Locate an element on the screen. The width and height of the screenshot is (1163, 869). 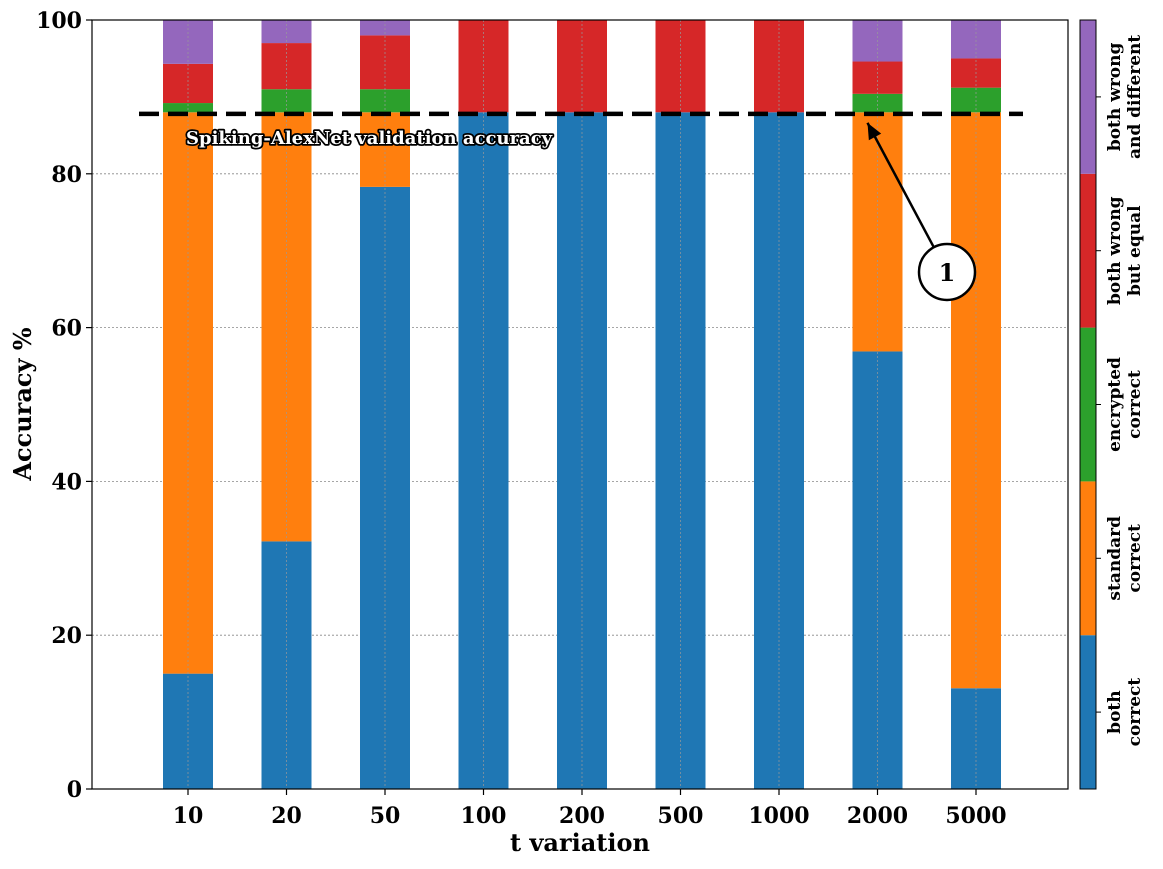
colorbar-label-group: encrypted correct is located at coordinates (1125, 404).